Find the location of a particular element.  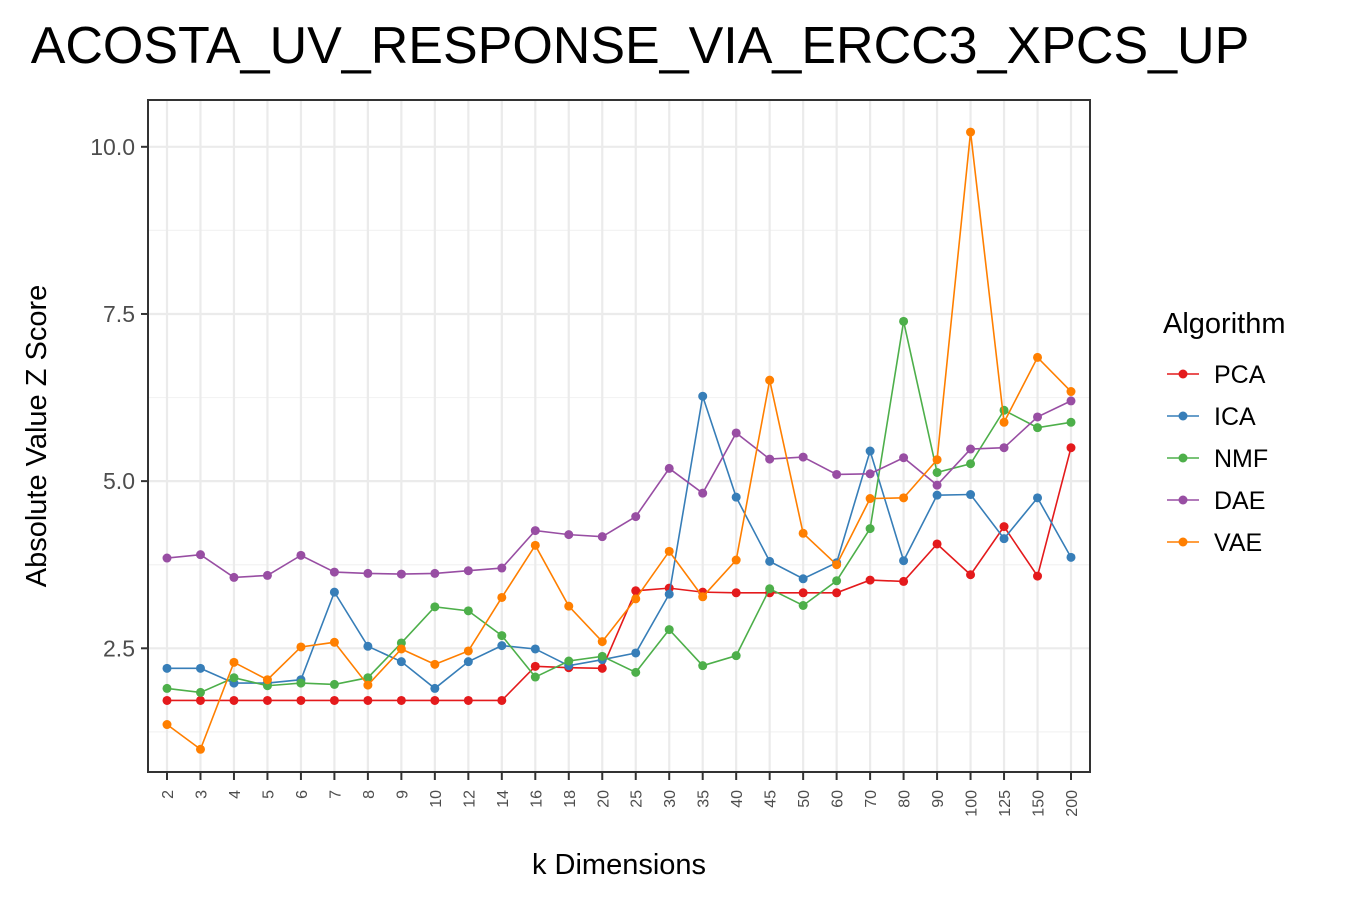

legend-label: PCA is located at coordinates (1240, 375).